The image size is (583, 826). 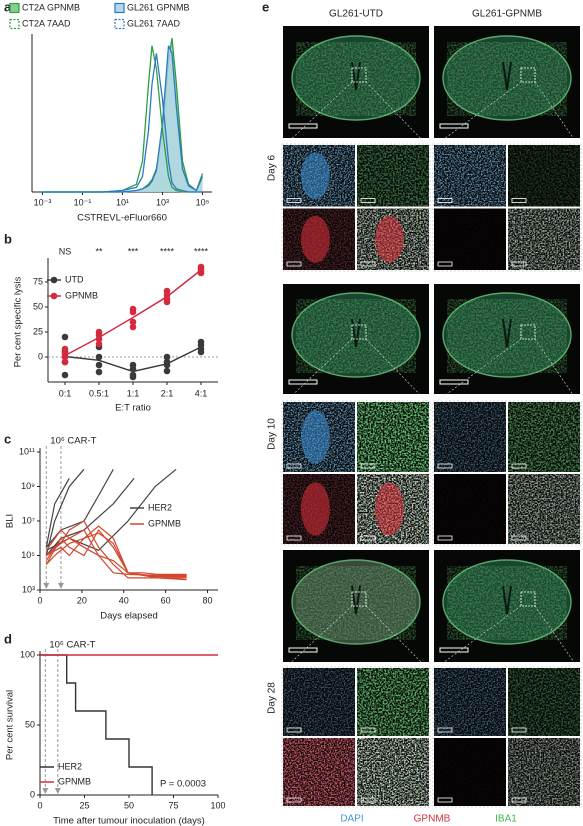 I want to click on x-axis-label: Days elapsed, so click(x=129, y=616).